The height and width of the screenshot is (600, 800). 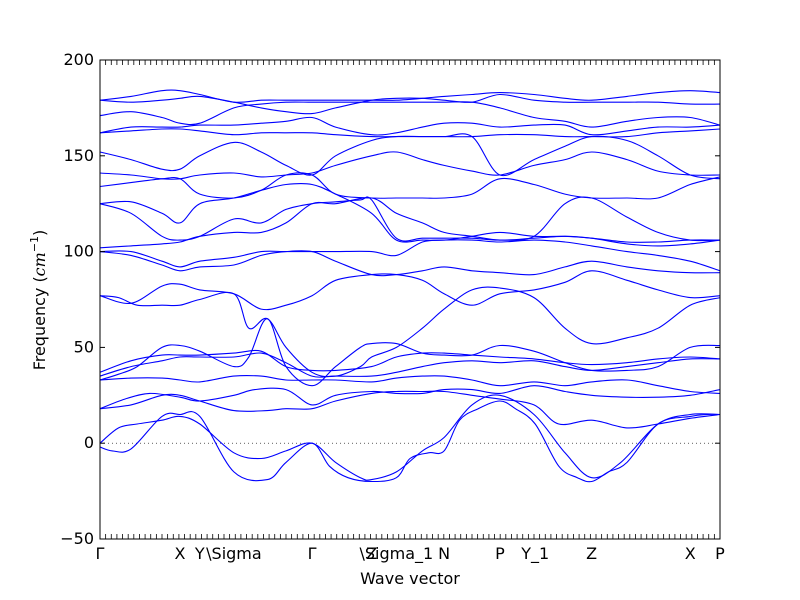 What do you see at coordinates (444, 553) in the screenshot?
I see `x-tick-label: N` at bounding box center [444, 553].